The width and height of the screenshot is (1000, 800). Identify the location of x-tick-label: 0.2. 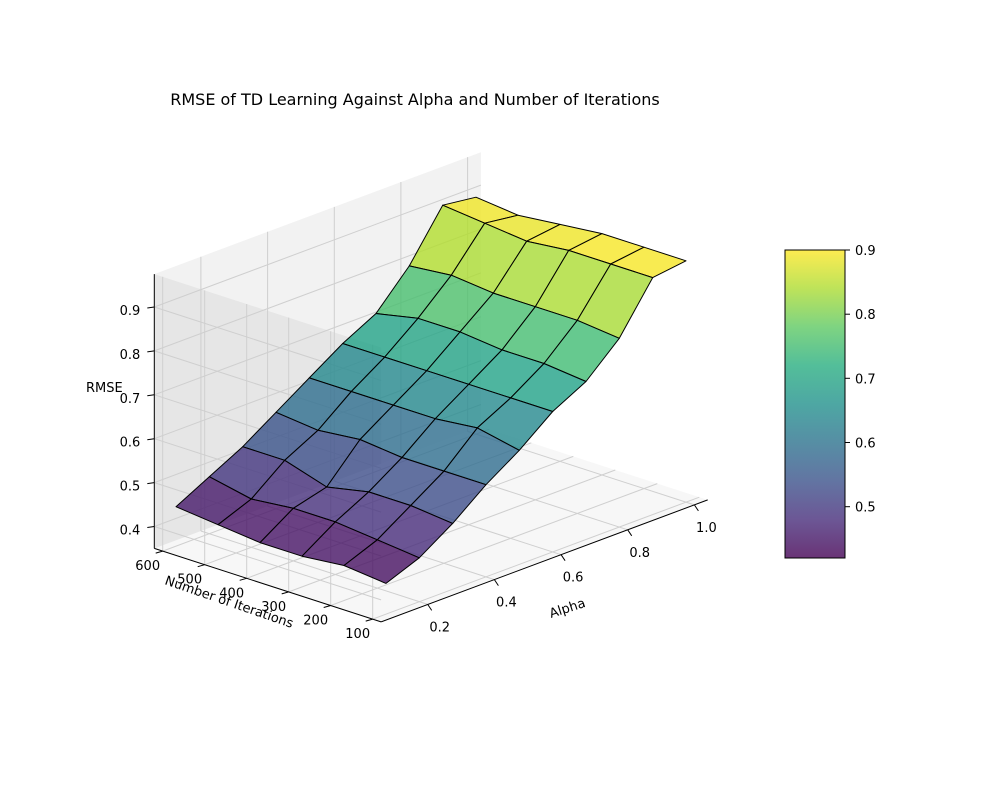
(439, 627).